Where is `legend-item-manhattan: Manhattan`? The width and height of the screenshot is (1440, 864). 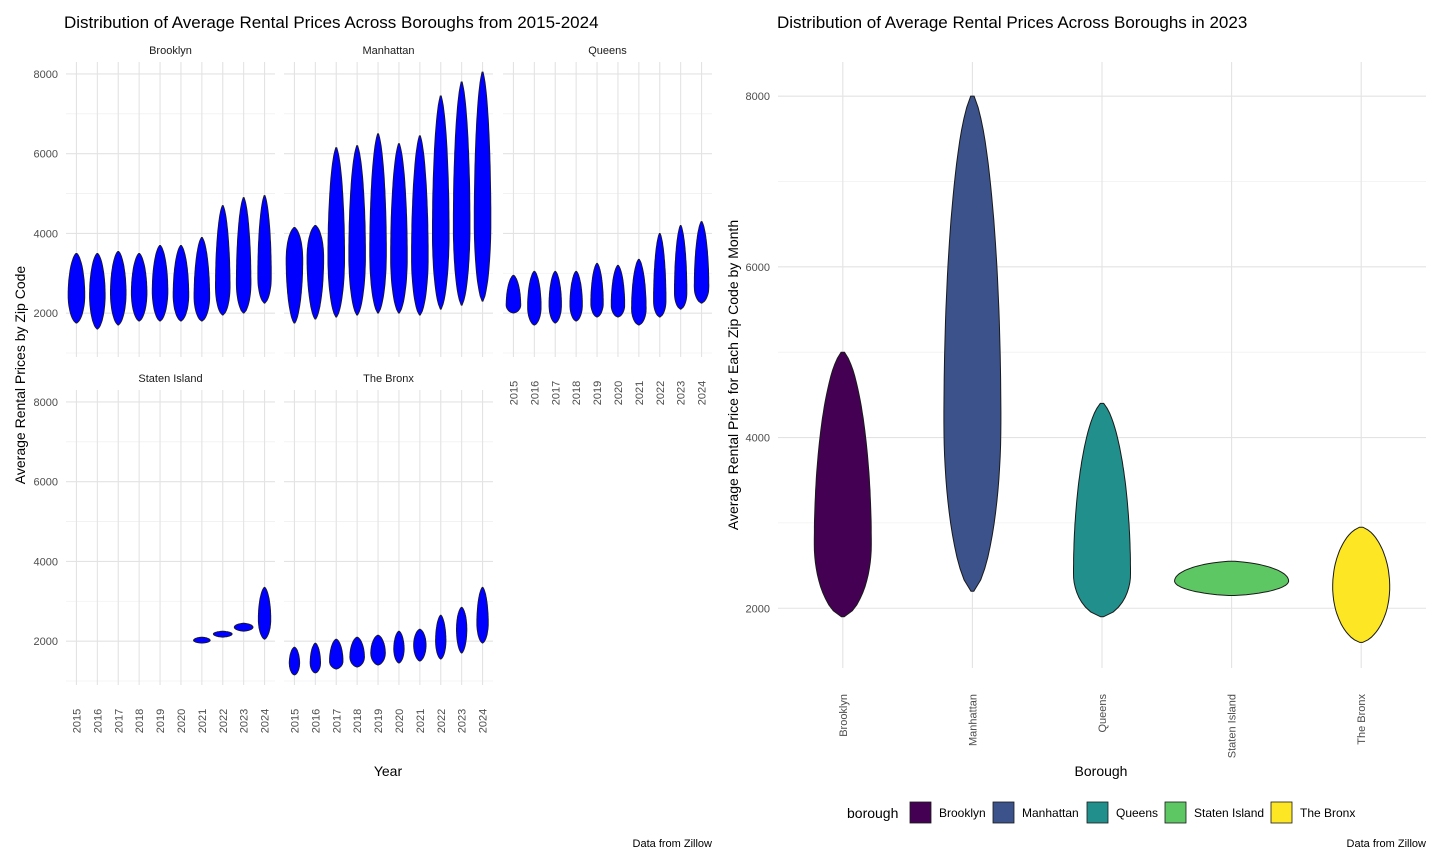
legend-item-manhattan: Manhattan is located at coordinates (1035, 812).